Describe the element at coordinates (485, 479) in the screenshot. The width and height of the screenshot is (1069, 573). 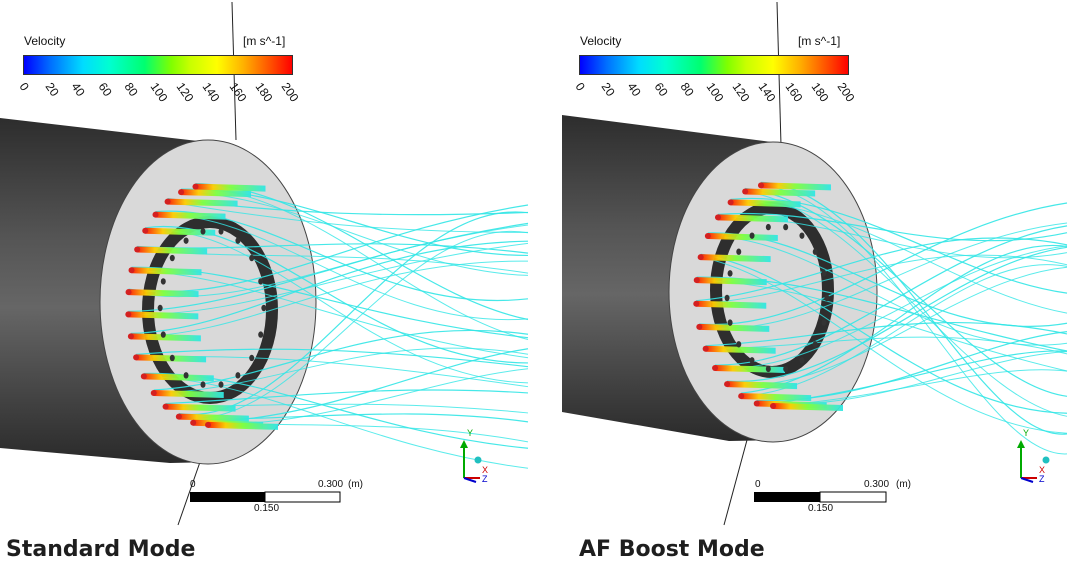
I see `axis-z-label: Z` at that location.